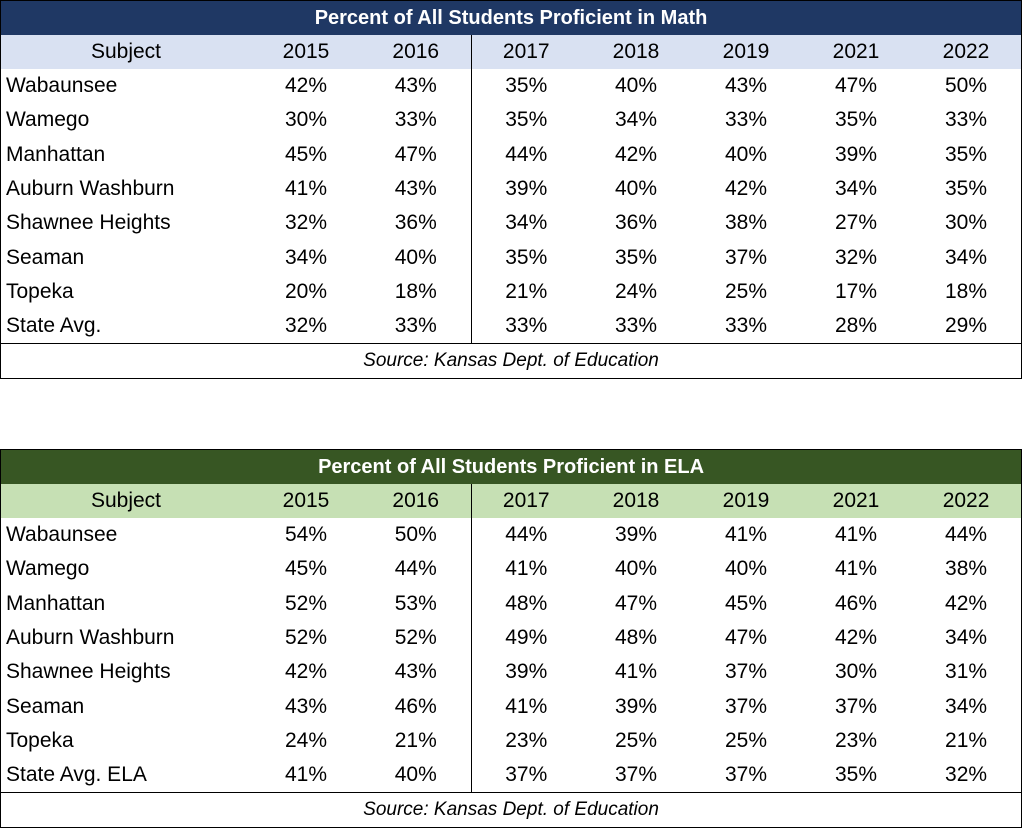 The width and height of the screenshot is (1024, 829). What do you see at coordinates (511, 361) in the screenshot?
I see `math-source-note: Source: Kansas Dept. of Education` at bounding box center [511, 361].